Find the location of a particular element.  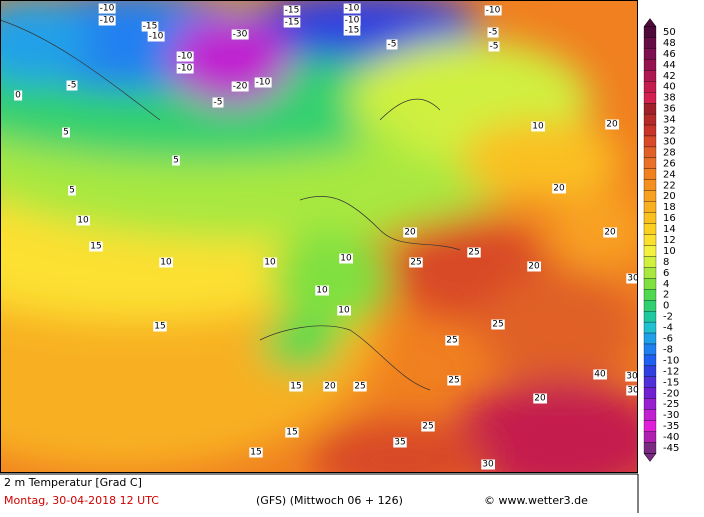

colorbar-label: 2 is located at coordinates (666, 295).